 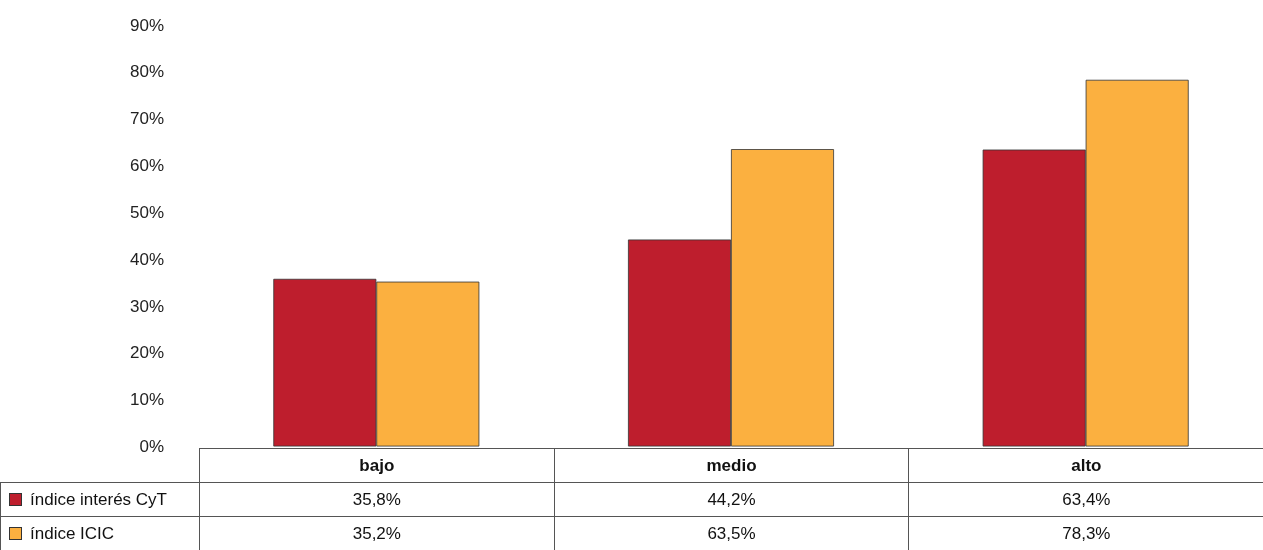 I want to click on data-label: 35,2%, so click(x=377, y=533).